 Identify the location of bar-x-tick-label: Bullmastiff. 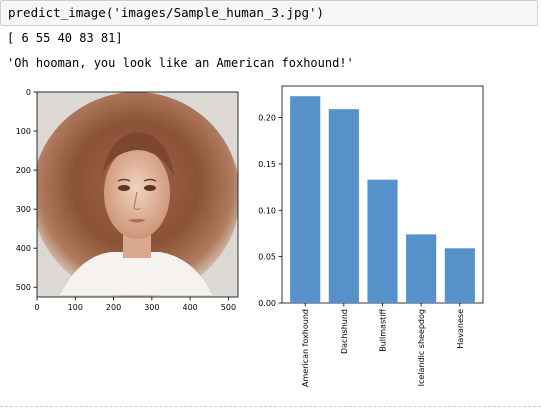
(383, 330).